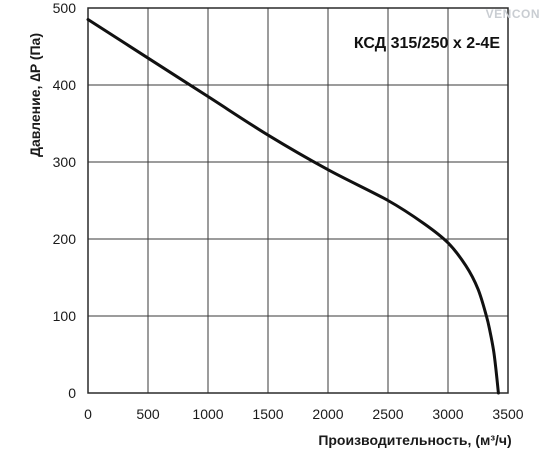  I want to click on x-tick-label: 3000, so click(447, 414).